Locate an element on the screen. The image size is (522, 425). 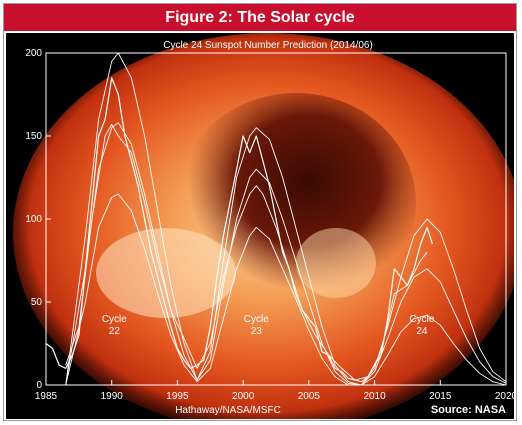
x-tick-label: 1985 is located at coordinates (46, 396).